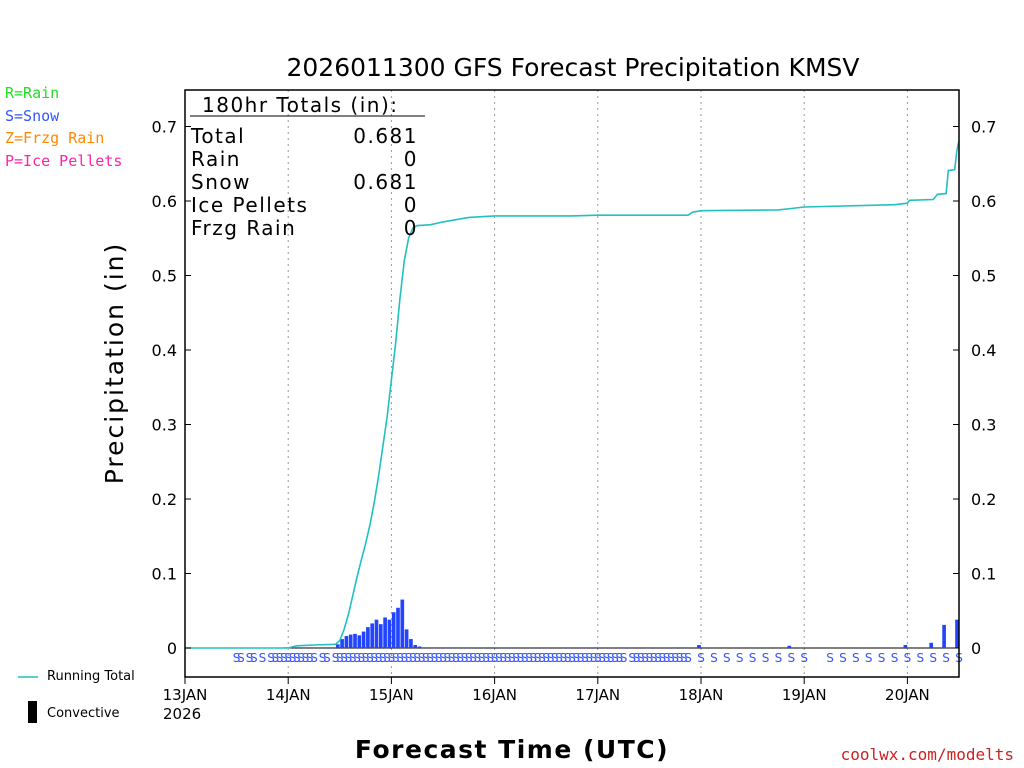  Describe the element at coordinates (927, 754) in the screenshot. I see `credit-text: coolwx.com/modelts` at that location.